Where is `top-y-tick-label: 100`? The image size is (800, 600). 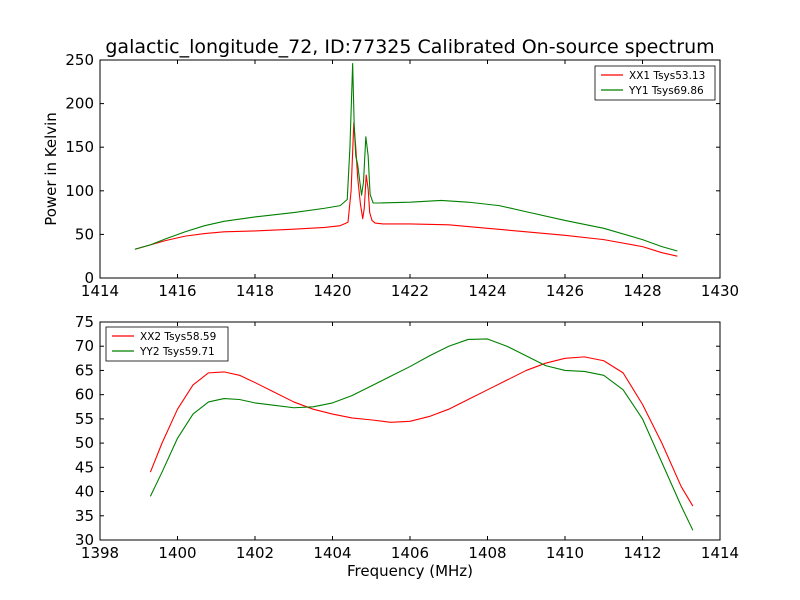
top-y-tick-label: 100 is located at coordinates (79, 191).